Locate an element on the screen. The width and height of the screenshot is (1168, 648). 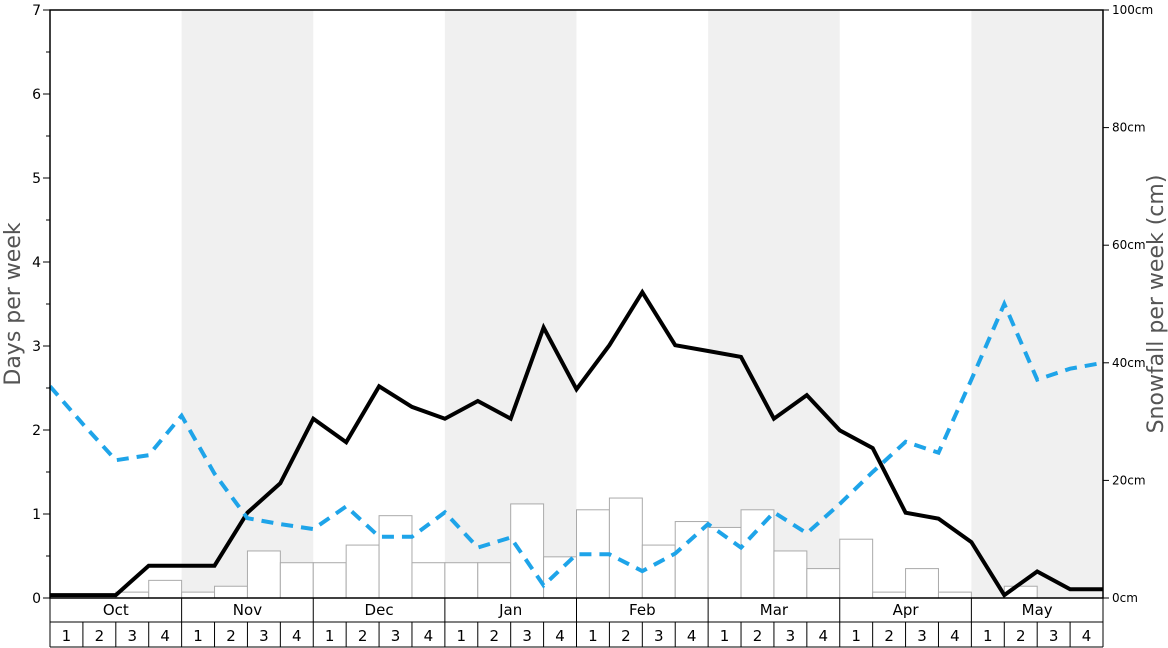
left-tick-label: 5 is located at coordinates (36, 179).